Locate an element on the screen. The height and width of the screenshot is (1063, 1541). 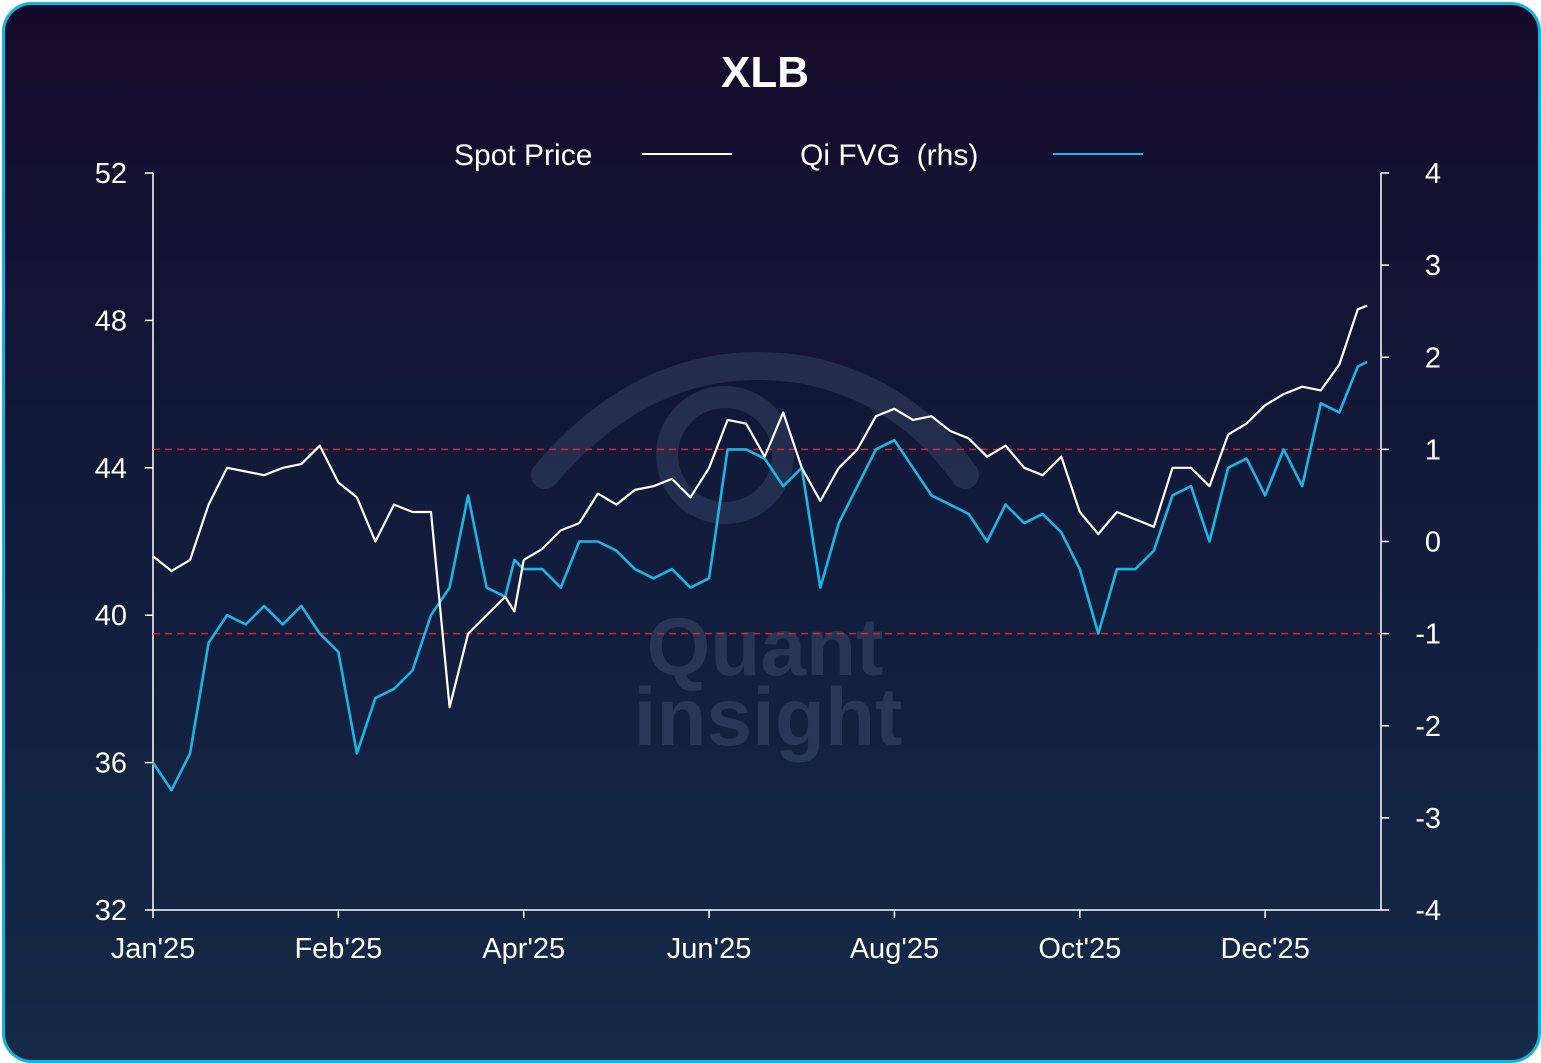
chart-title: XLB is located at coordinates (765, 72).